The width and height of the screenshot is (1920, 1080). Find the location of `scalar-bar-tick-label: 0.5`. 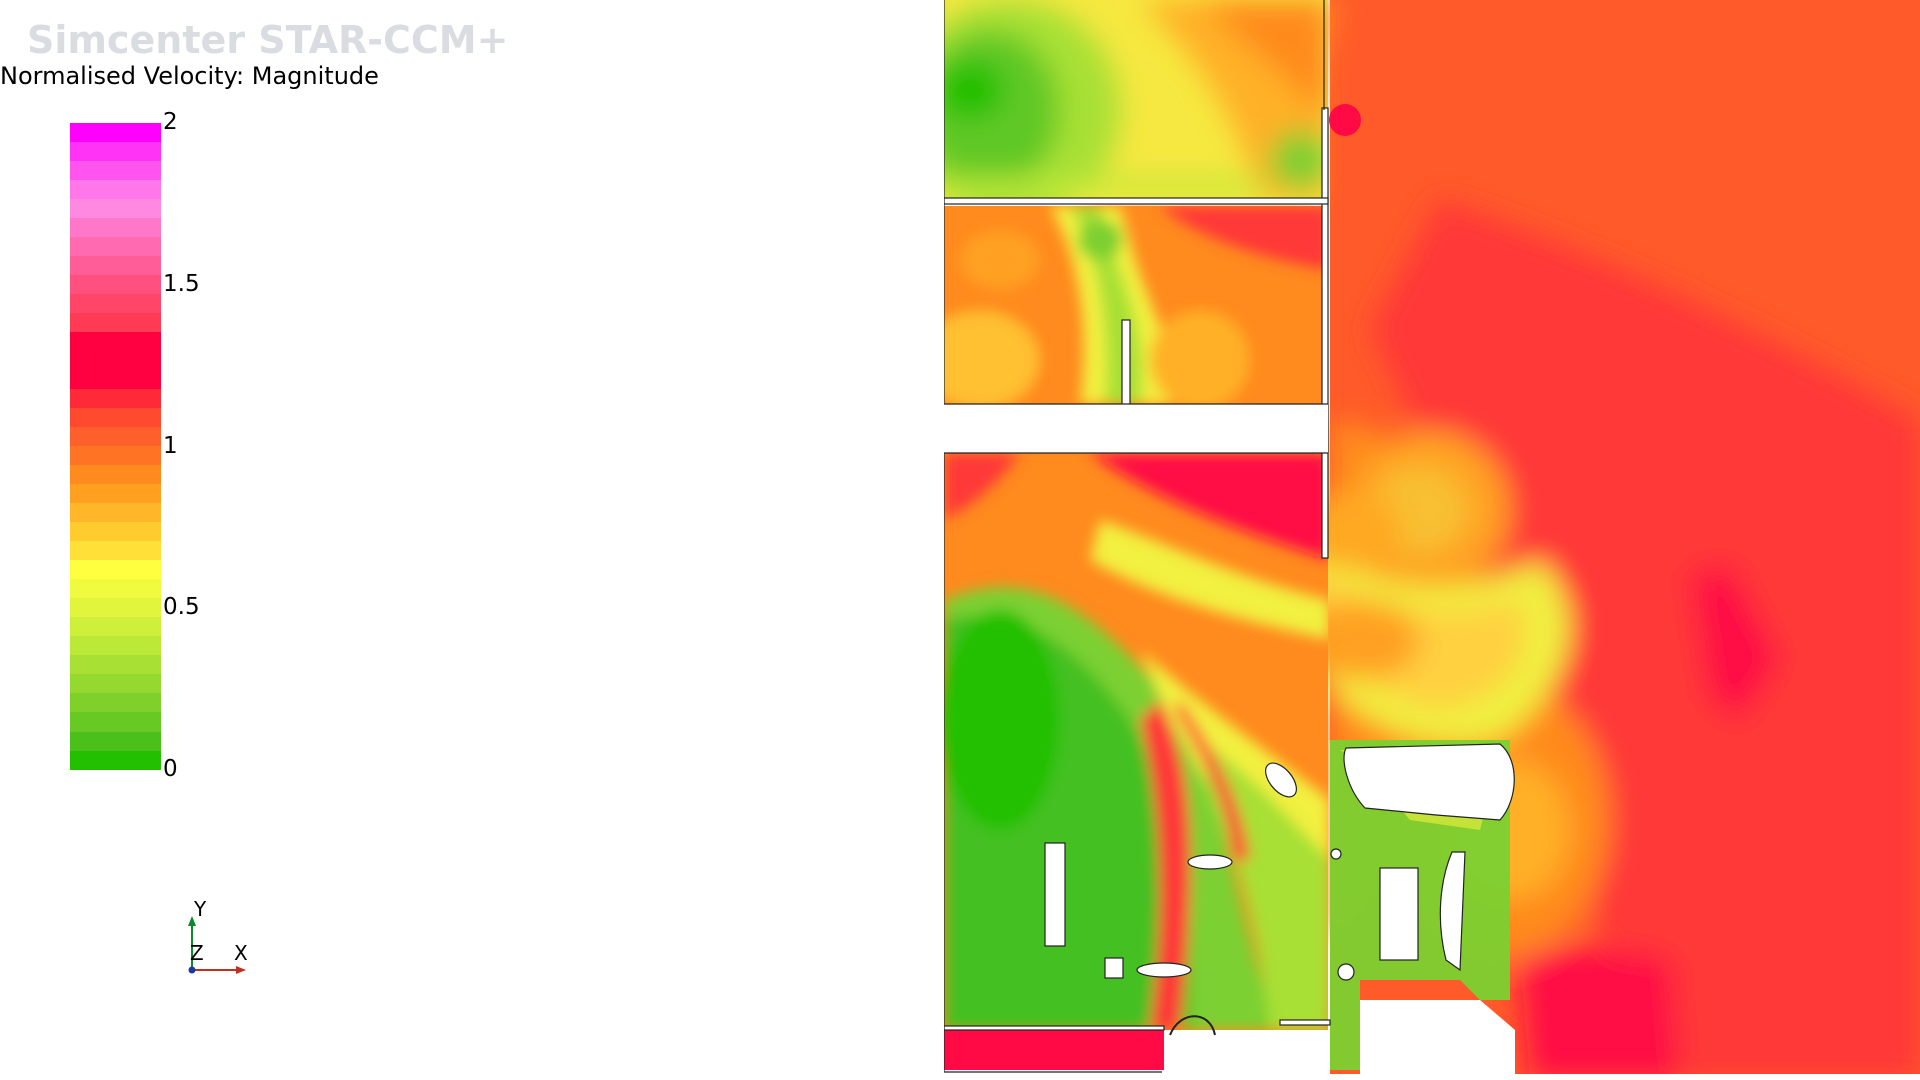

scalar-bar-tick-label: 0.5 is located at coordinates (181, 607).